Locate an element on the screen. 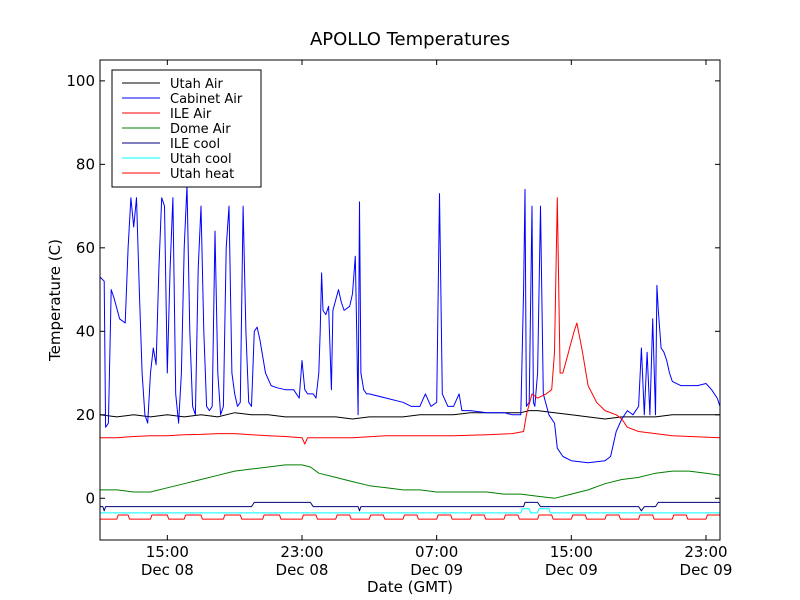 This screenshot has height=600, width=800. x-axis-label: Date (GMT) is located at coordinates (410, 587).